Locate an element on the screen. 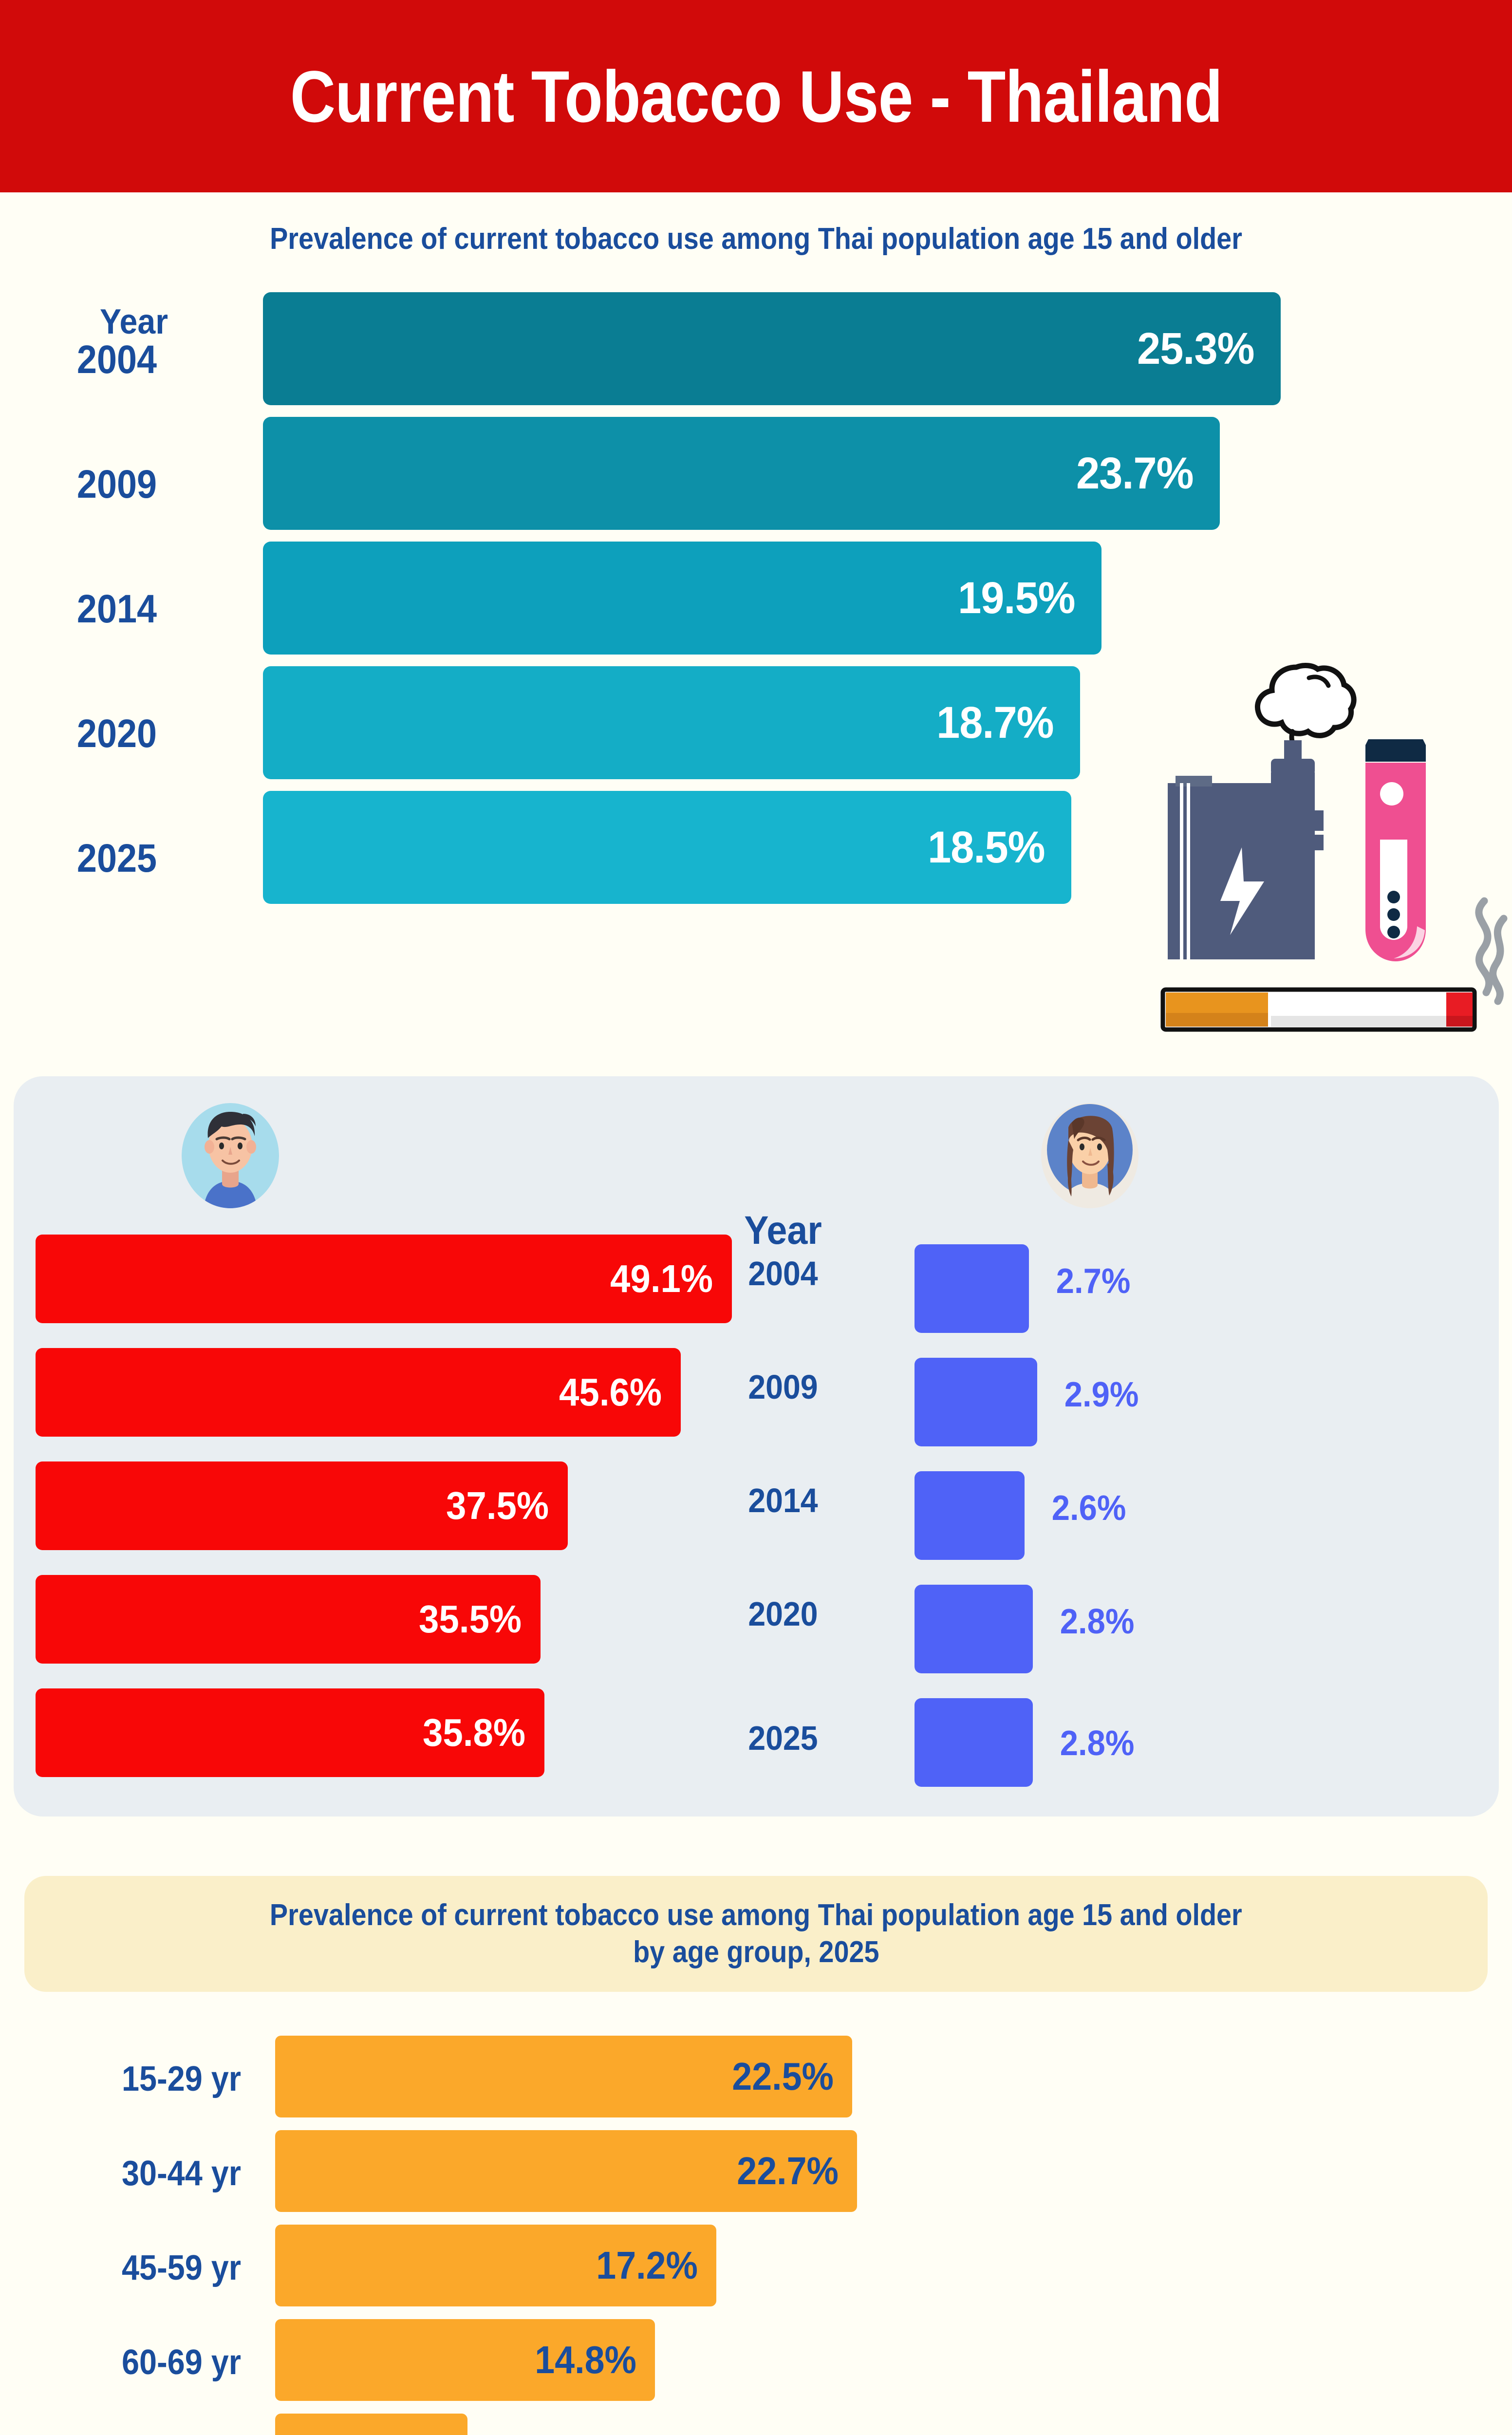 This screenshot has height=2435, width=1512. age-bar-60-69: 14.8% is located at coordinates (465, 2360).